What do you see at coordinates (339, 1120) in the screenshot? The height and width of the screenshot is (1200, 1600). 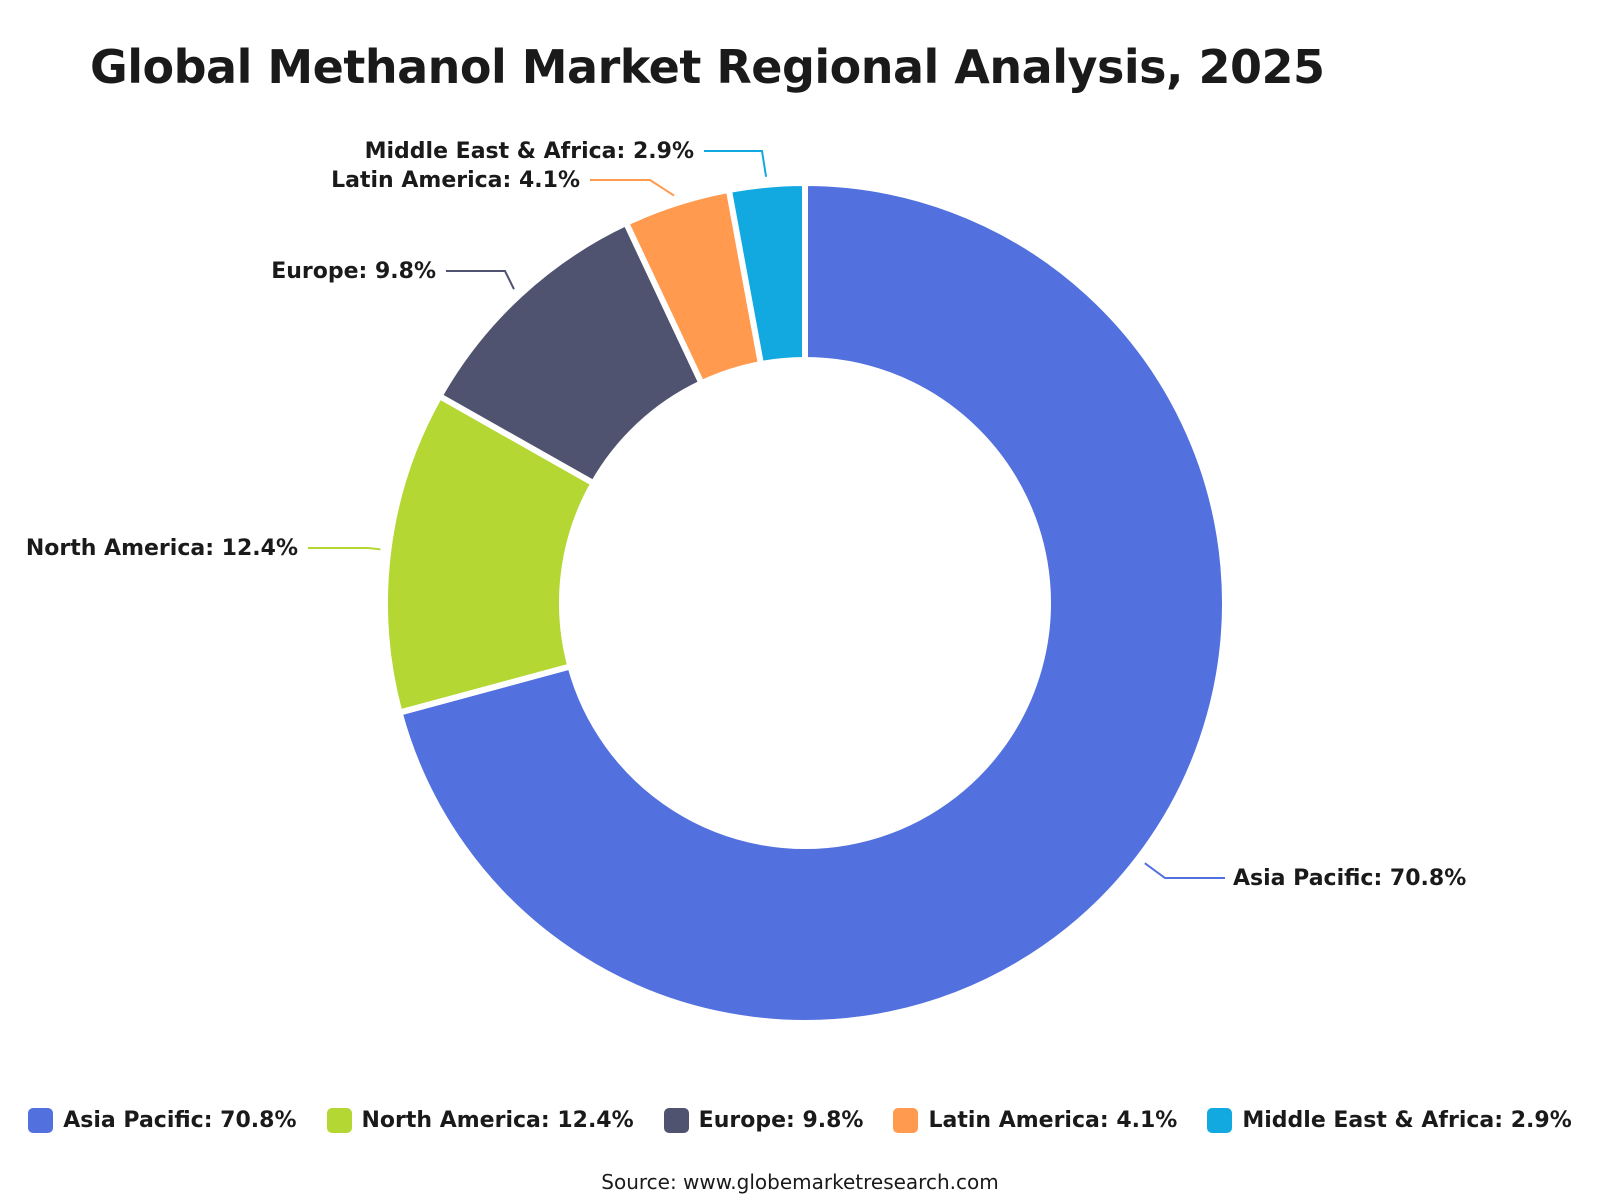 I see `legend-swatch-north-america` at bounding box center [339, 1120].